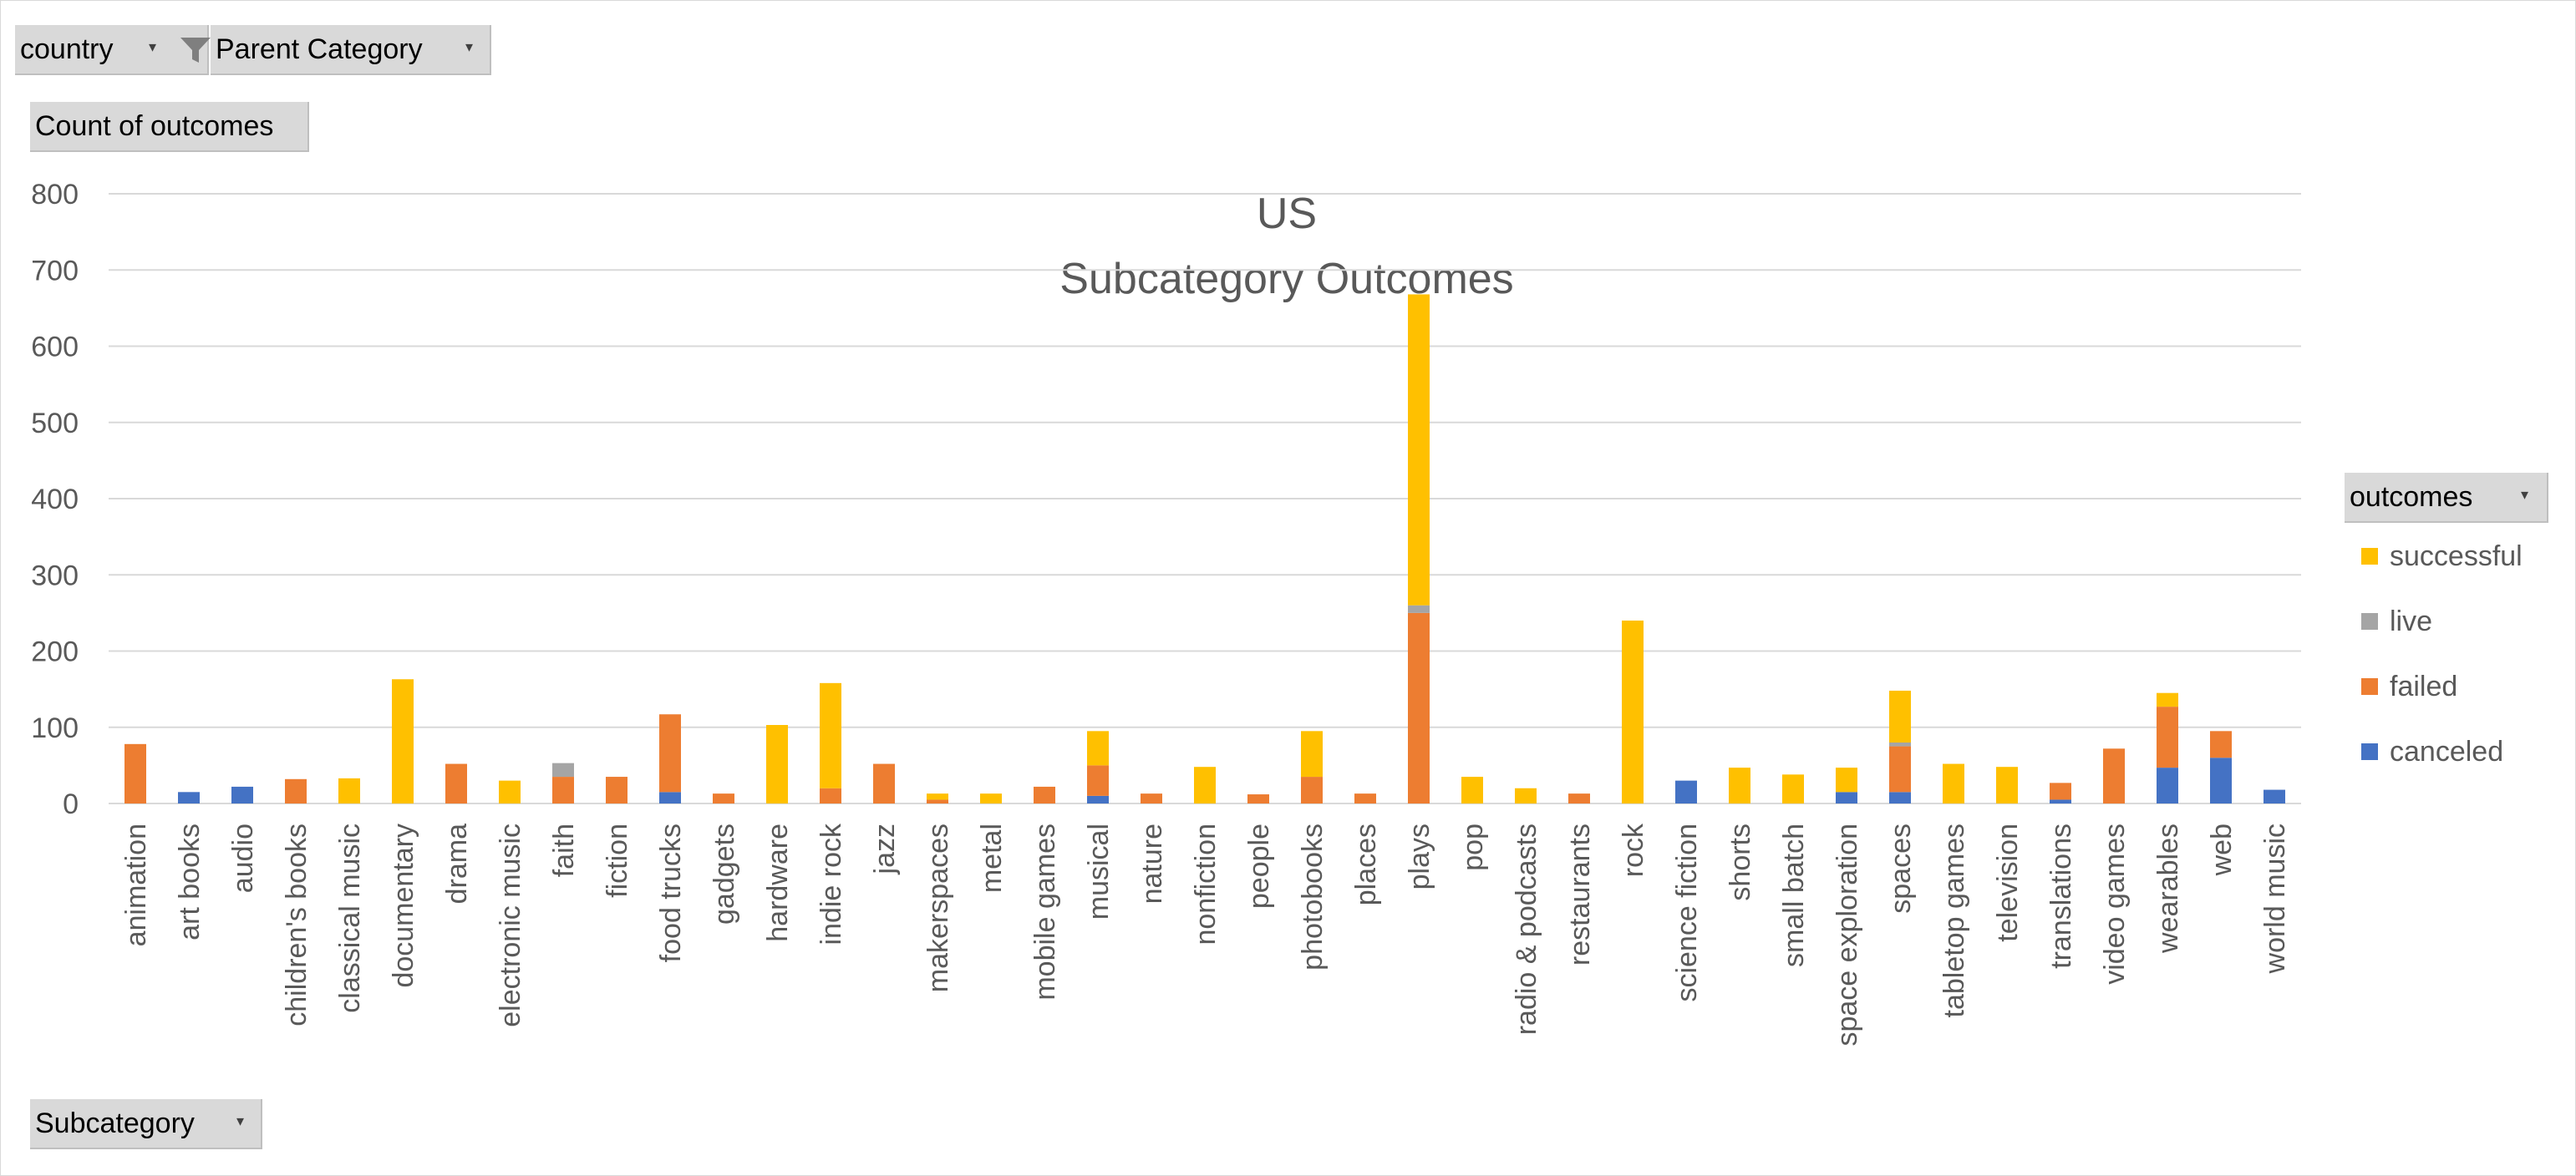  I want to click on y-tick-label: 0, so click(71, 804).